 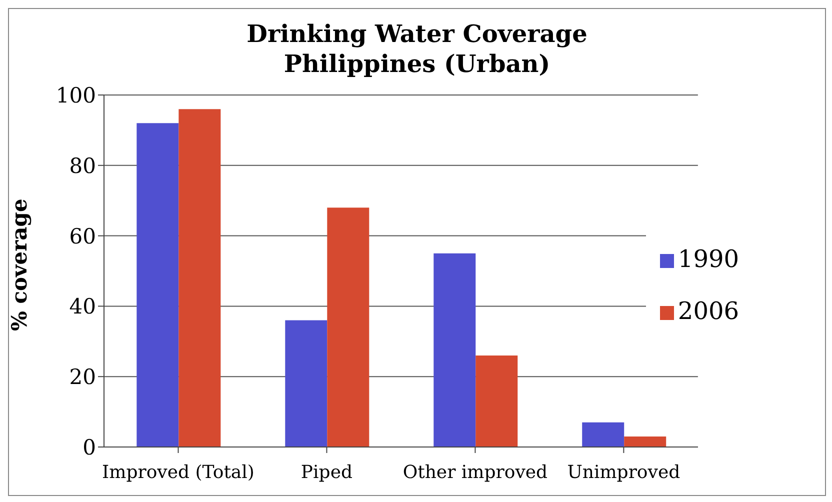 I want to click on x-tick-label: Improved (Total), so click(x=178, y=472).